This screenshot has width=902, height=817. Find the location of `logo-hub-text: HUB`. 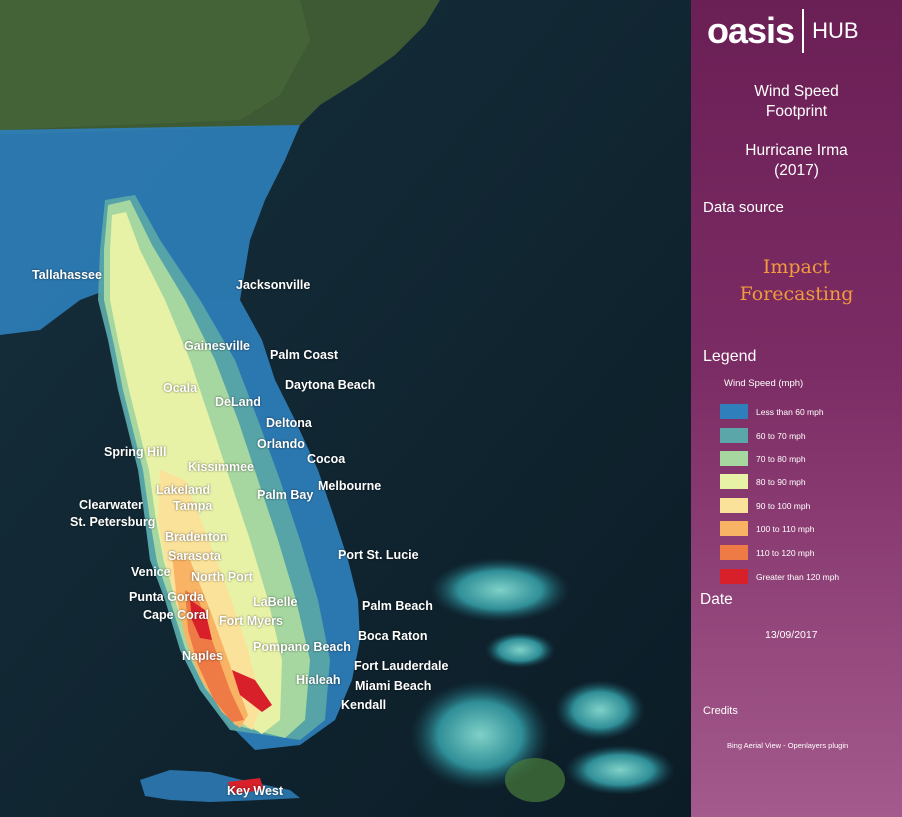

logo-hub-text: HUB is located at coordinates (835, 30).